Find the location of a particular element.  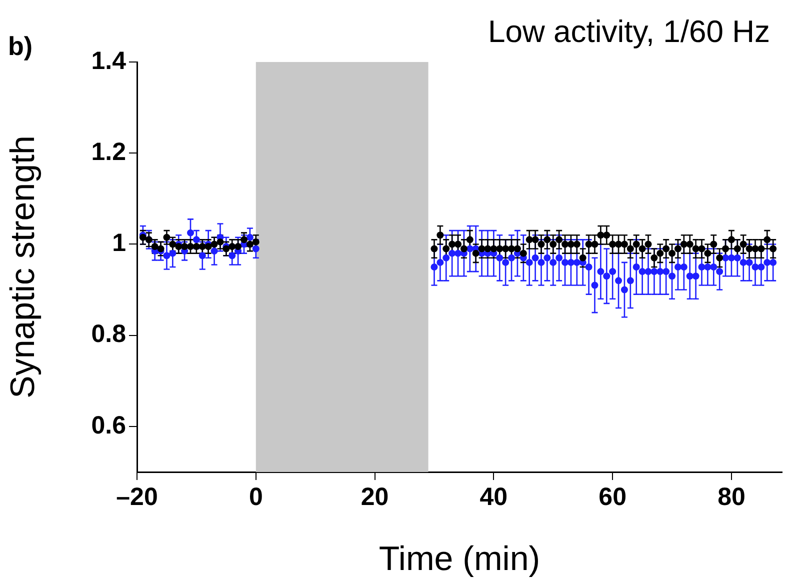

chart-title: Low activity, 1/60 Hz is located at coordinates (629, 31).